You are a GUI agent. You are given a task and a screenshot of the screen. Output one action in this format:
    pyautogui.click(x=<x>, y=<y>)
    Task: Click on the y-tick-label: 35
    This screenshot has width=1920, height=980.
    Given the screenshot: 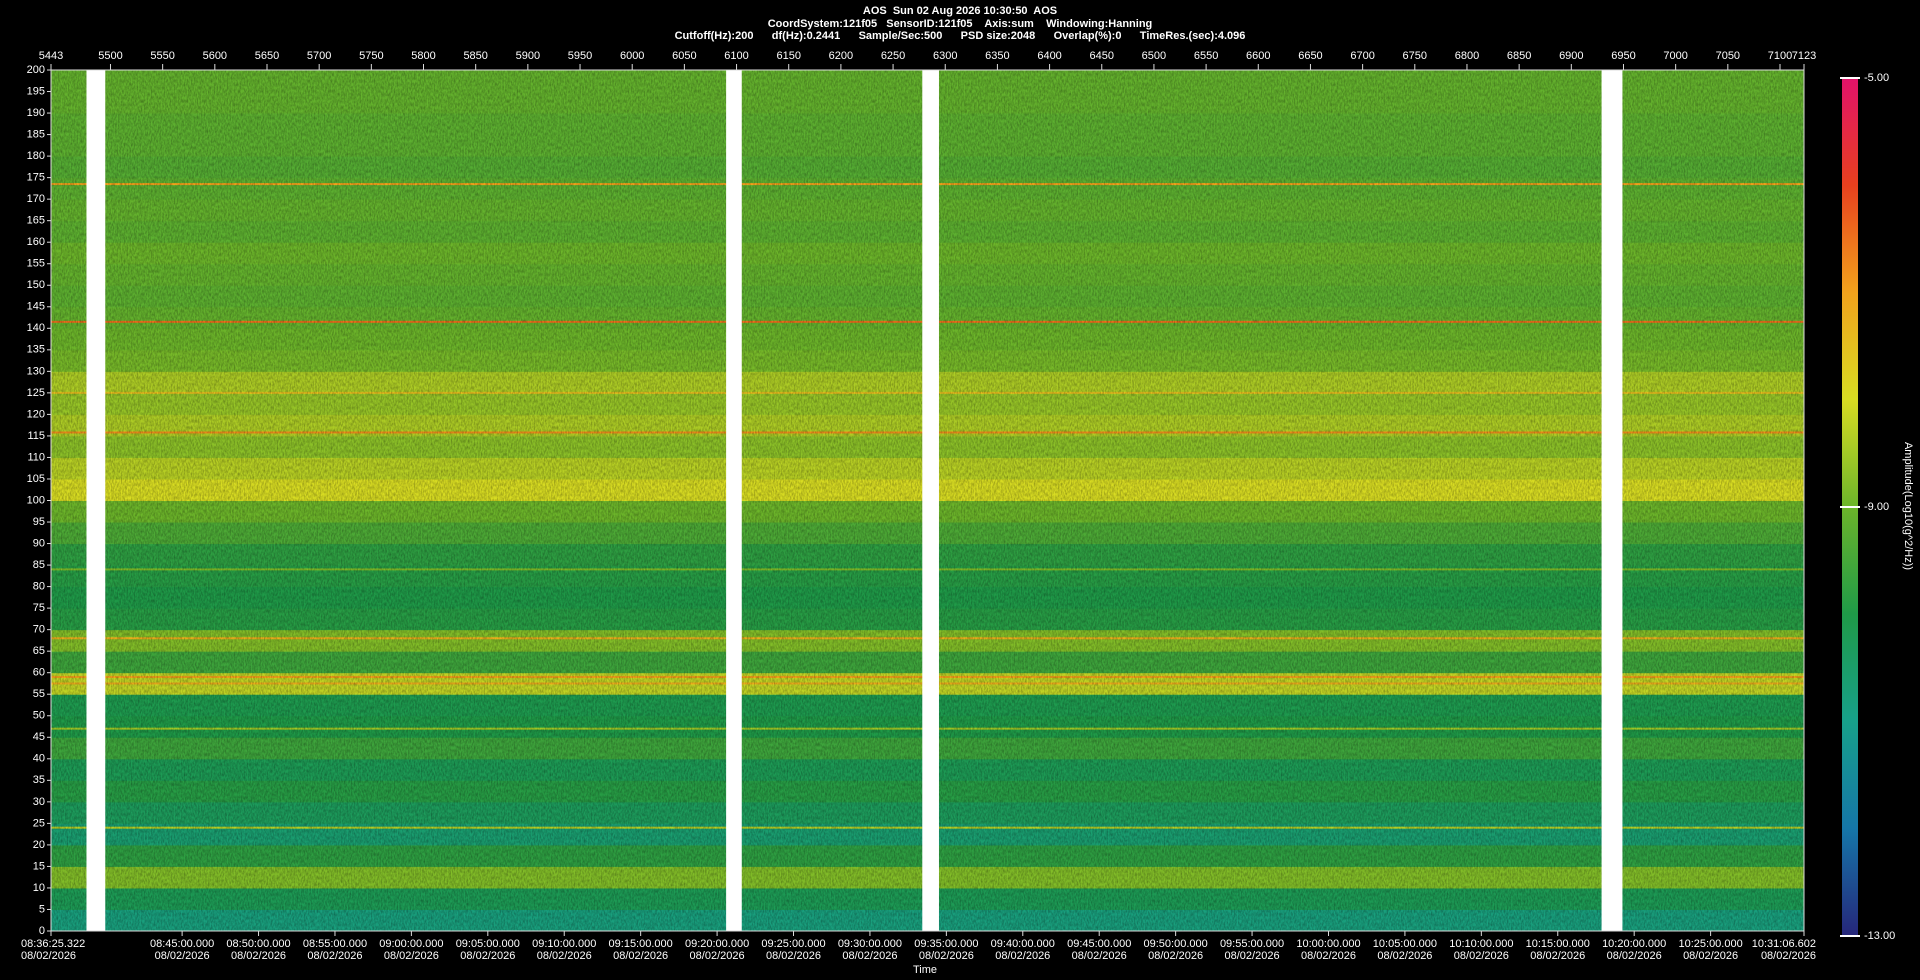 What is the action you would take?
    pyautogui.click(x=39, y=780)
    